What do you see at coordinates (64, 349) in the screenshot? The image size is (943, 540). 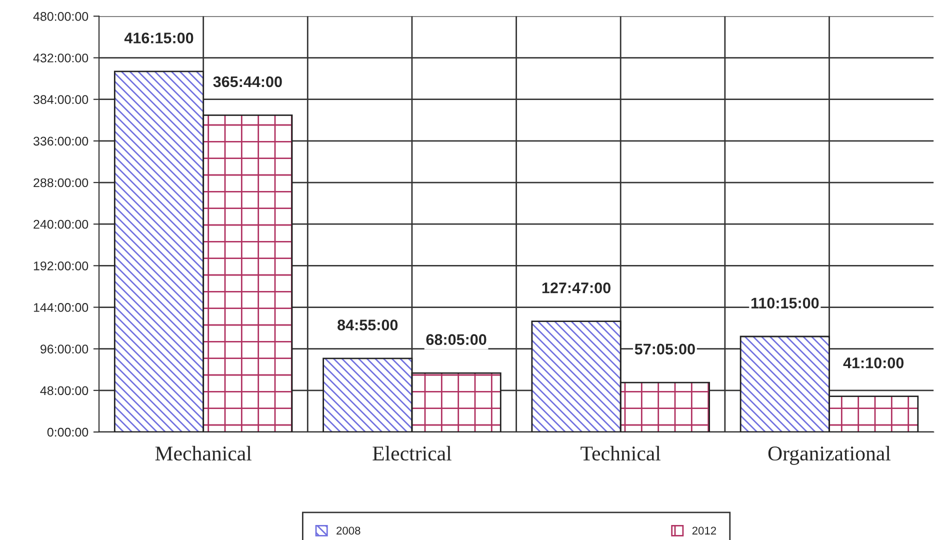 I see `y-tick-label: 96:00:00` at bounding box center [64, 349].